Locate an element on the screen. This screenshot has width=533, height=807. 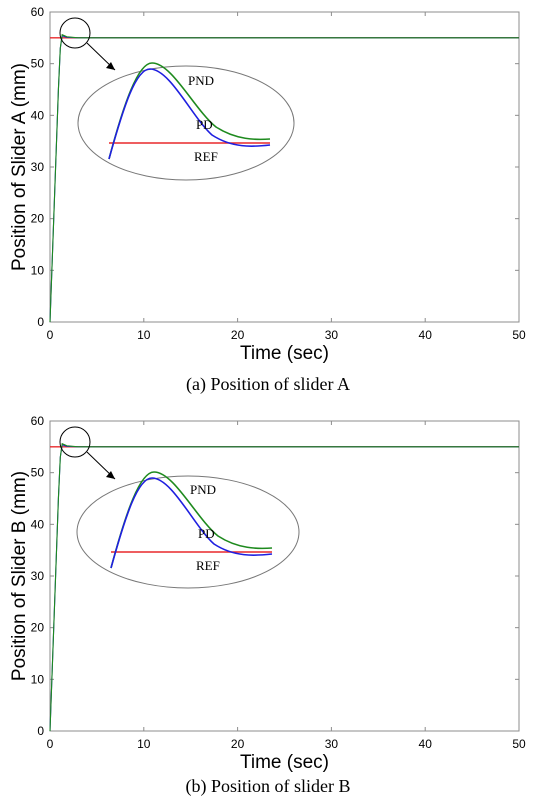
panel-a-x-tick-label: 30 is located at coordinates (332, 335).